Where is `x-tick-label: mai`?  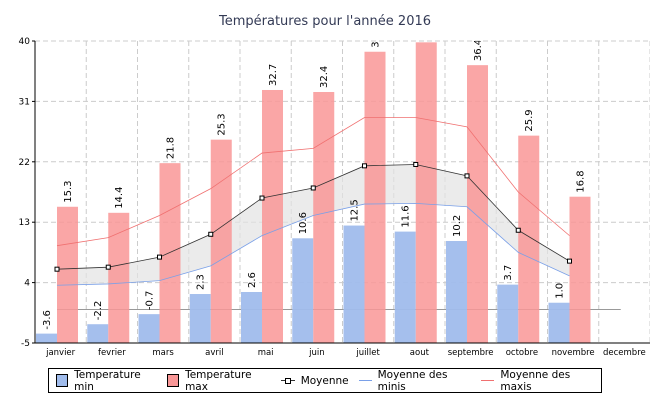
x-tick-label: mai is located at coordinates (266, 353).